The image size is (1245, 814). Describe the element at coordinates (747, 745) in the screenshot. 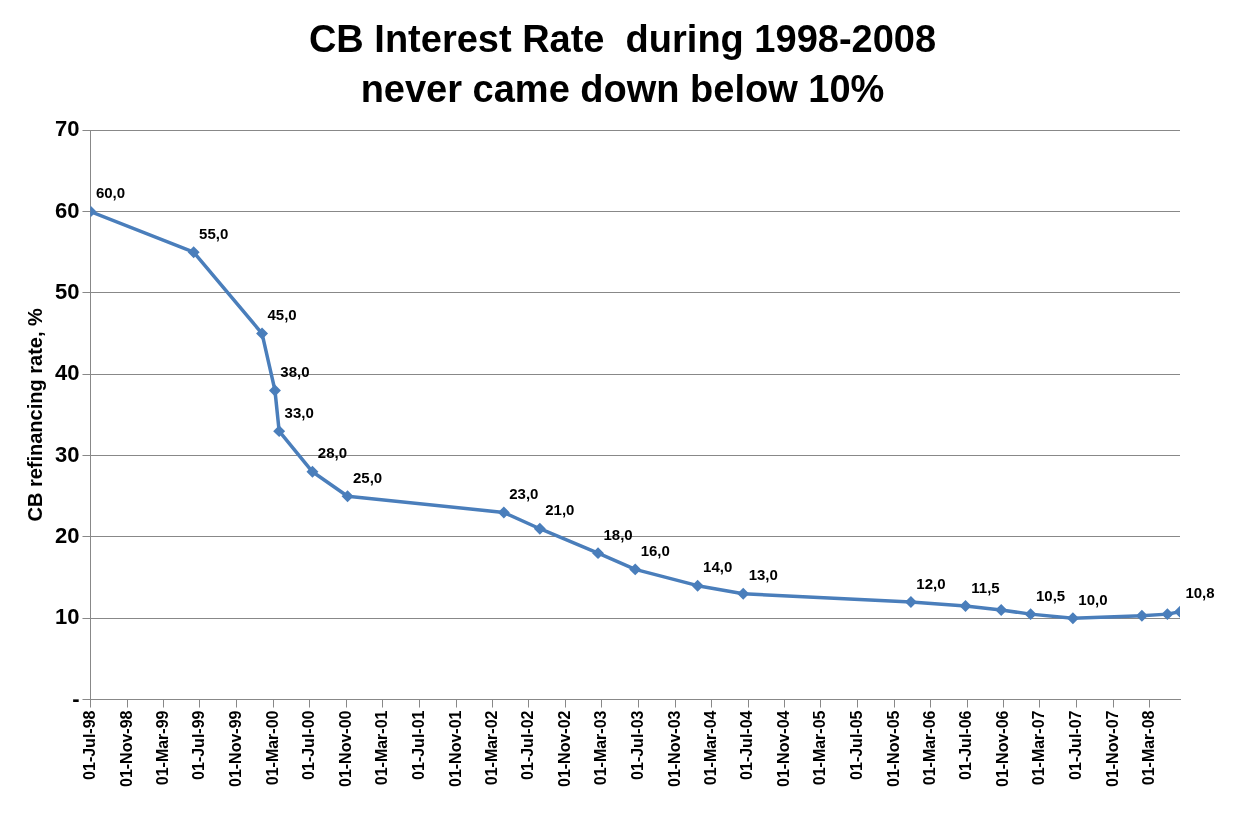

I see `x-tick-label: 01-Jul-04` at that location.